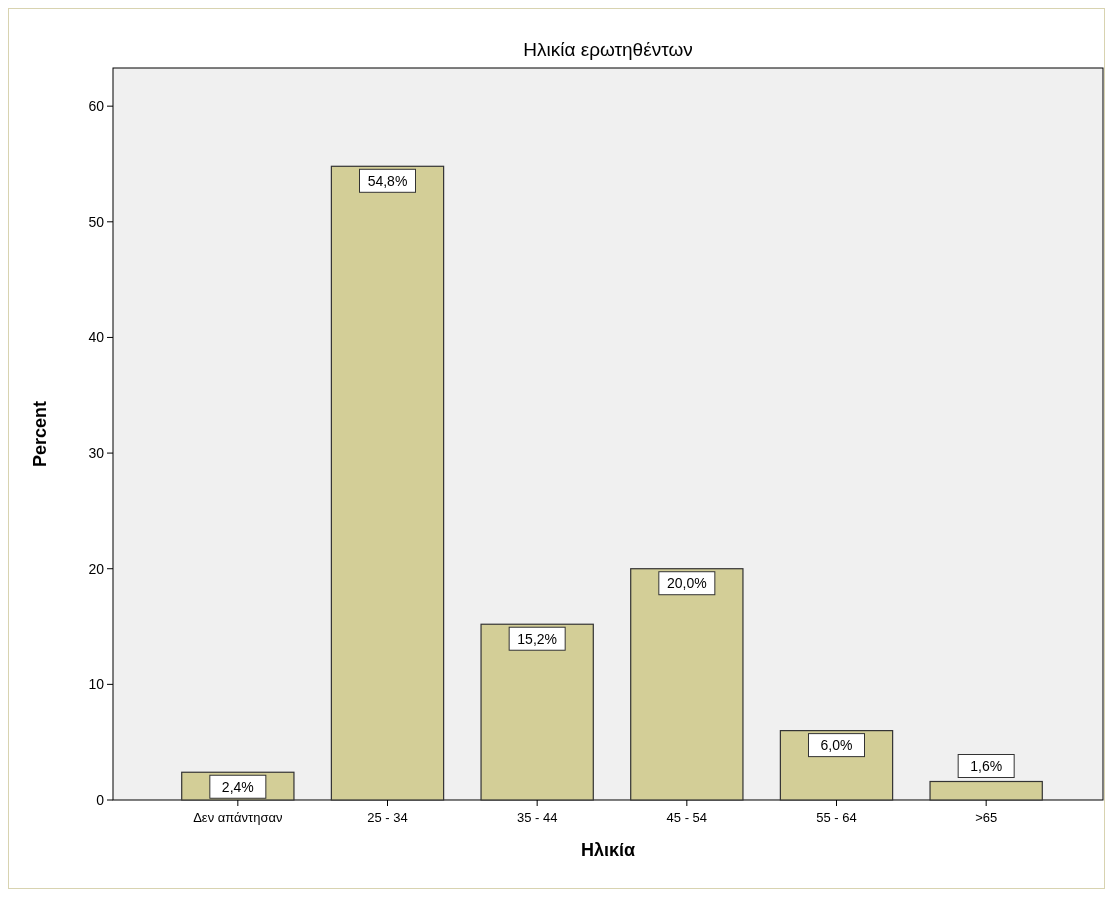 Image resolution: width=1113 pixels, height=897 pixels. What do you see at coordinates (537, 638) in the screenshot?
I see `data-label: 15,2%` at bounding box center [537, 638].